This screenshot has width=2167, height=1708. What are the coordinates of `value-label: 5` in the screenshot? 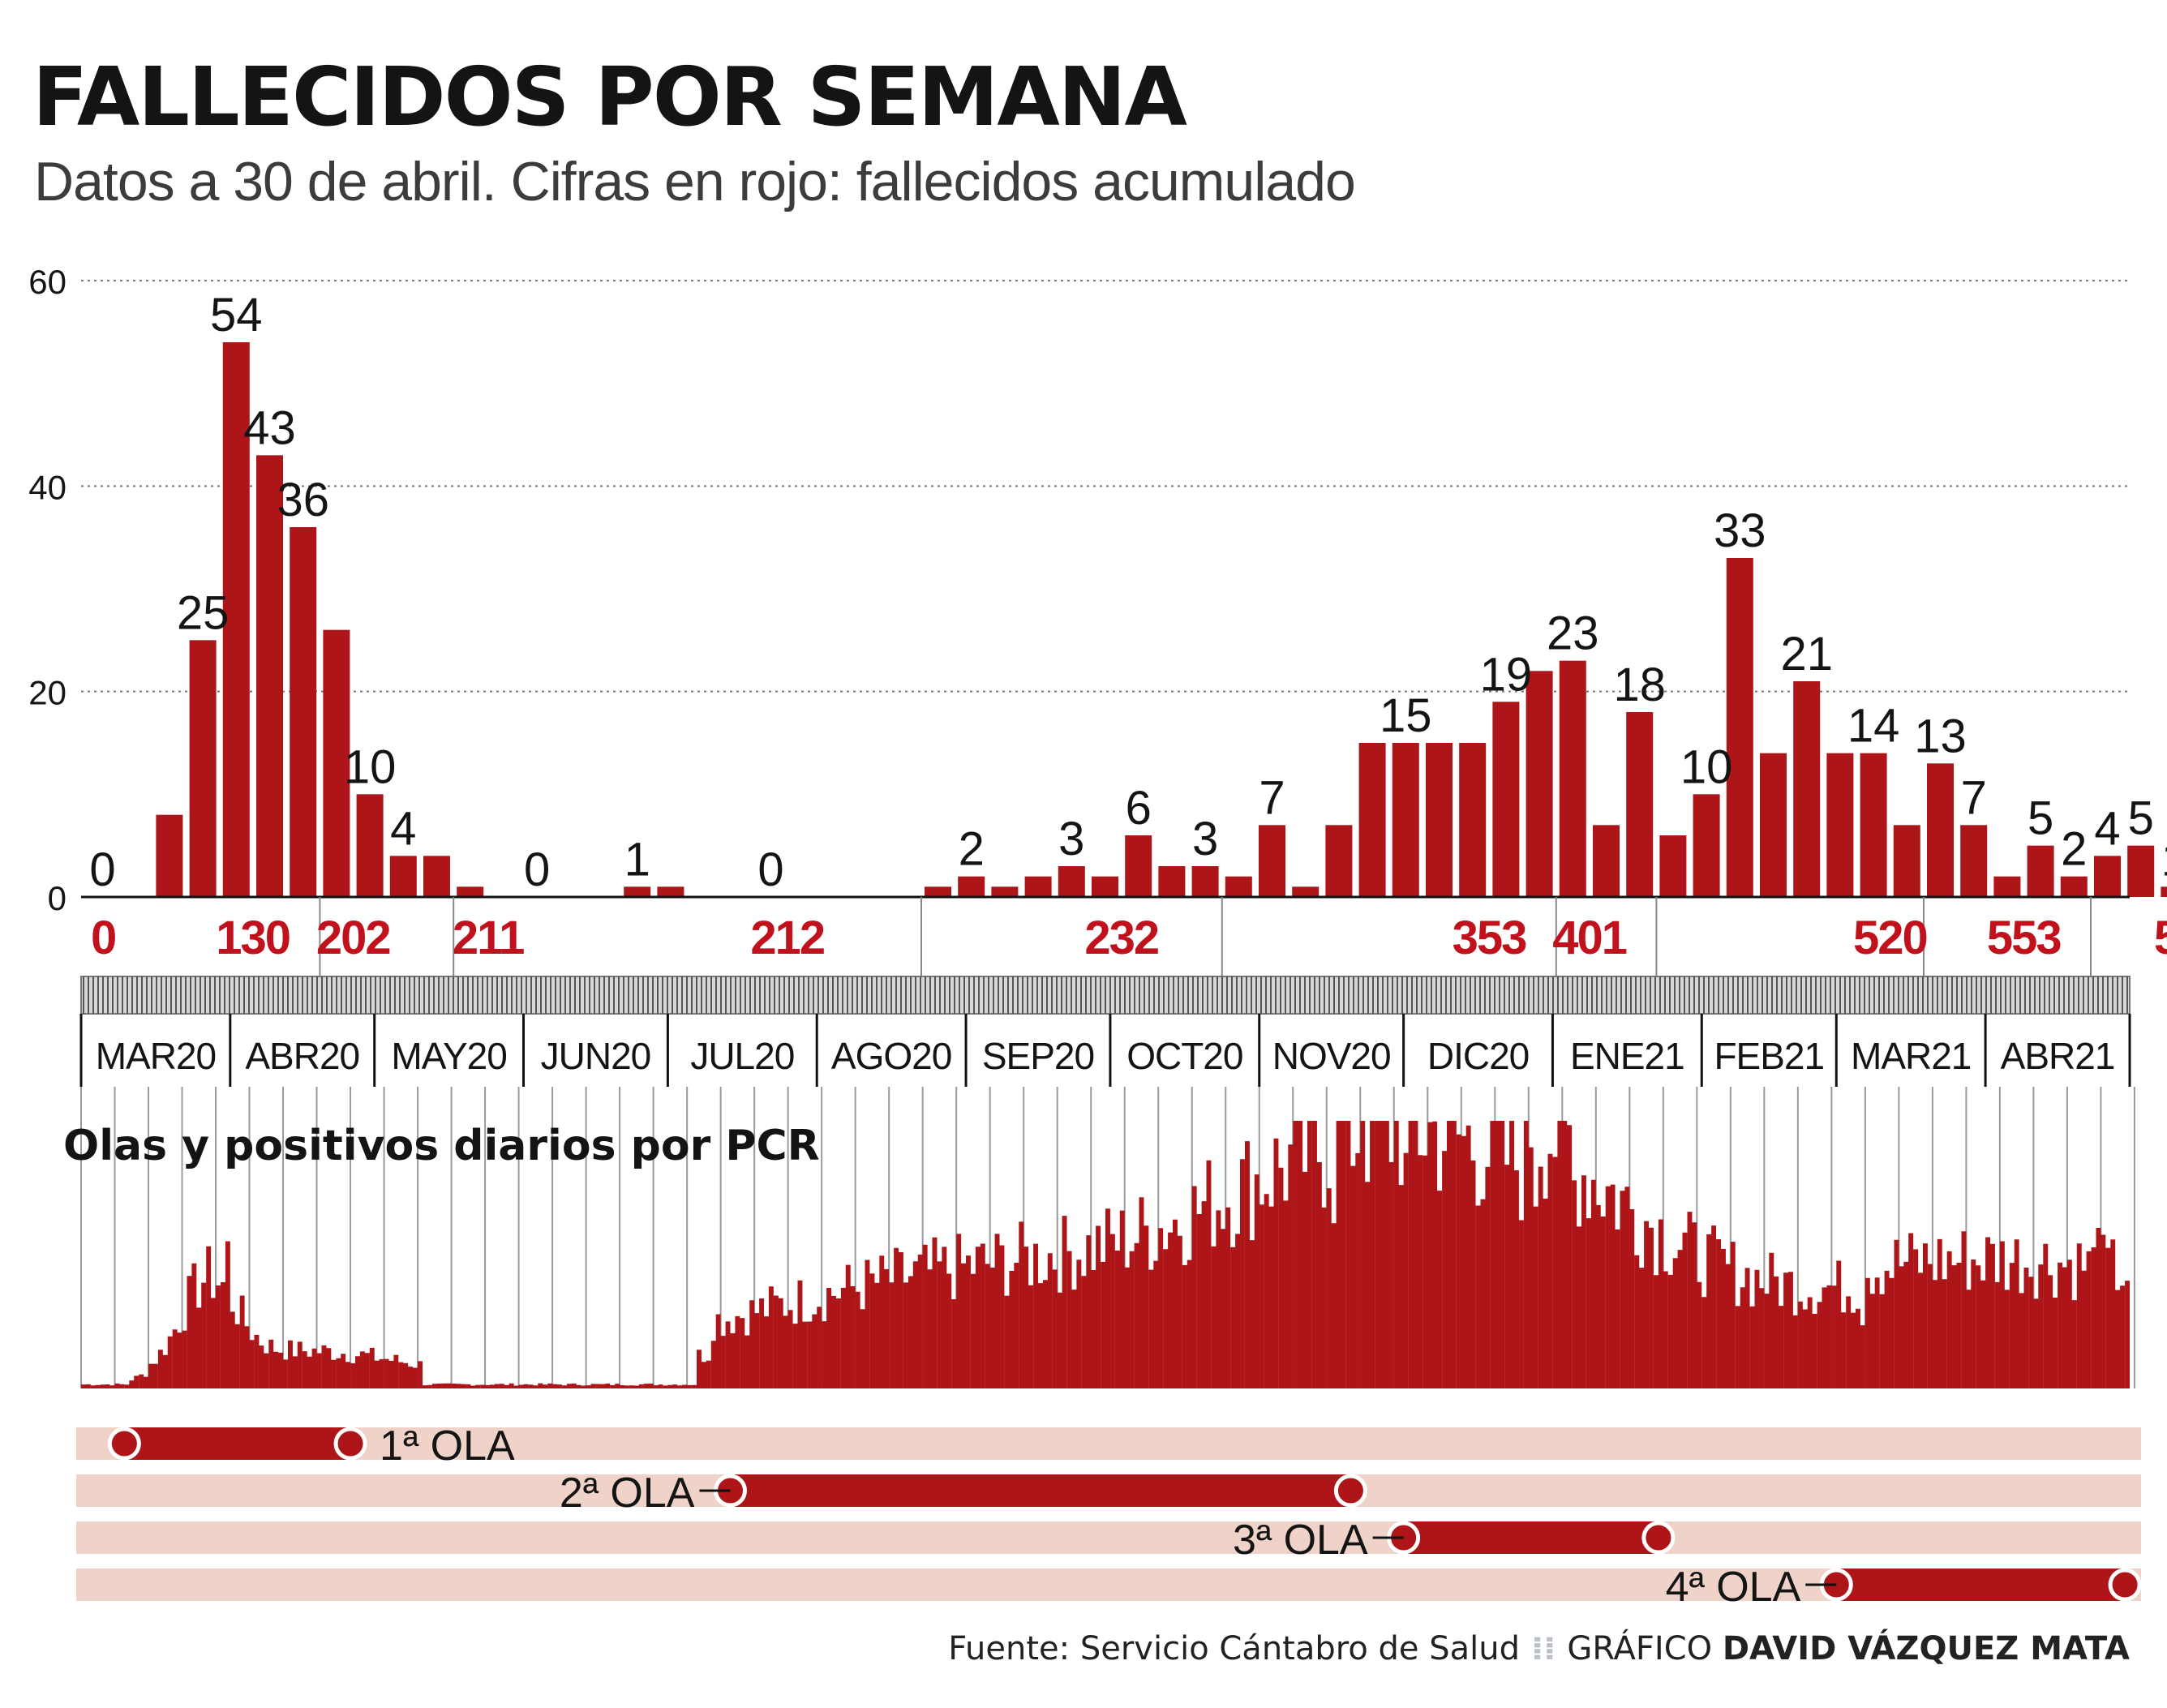 It's located at (2040, 818).